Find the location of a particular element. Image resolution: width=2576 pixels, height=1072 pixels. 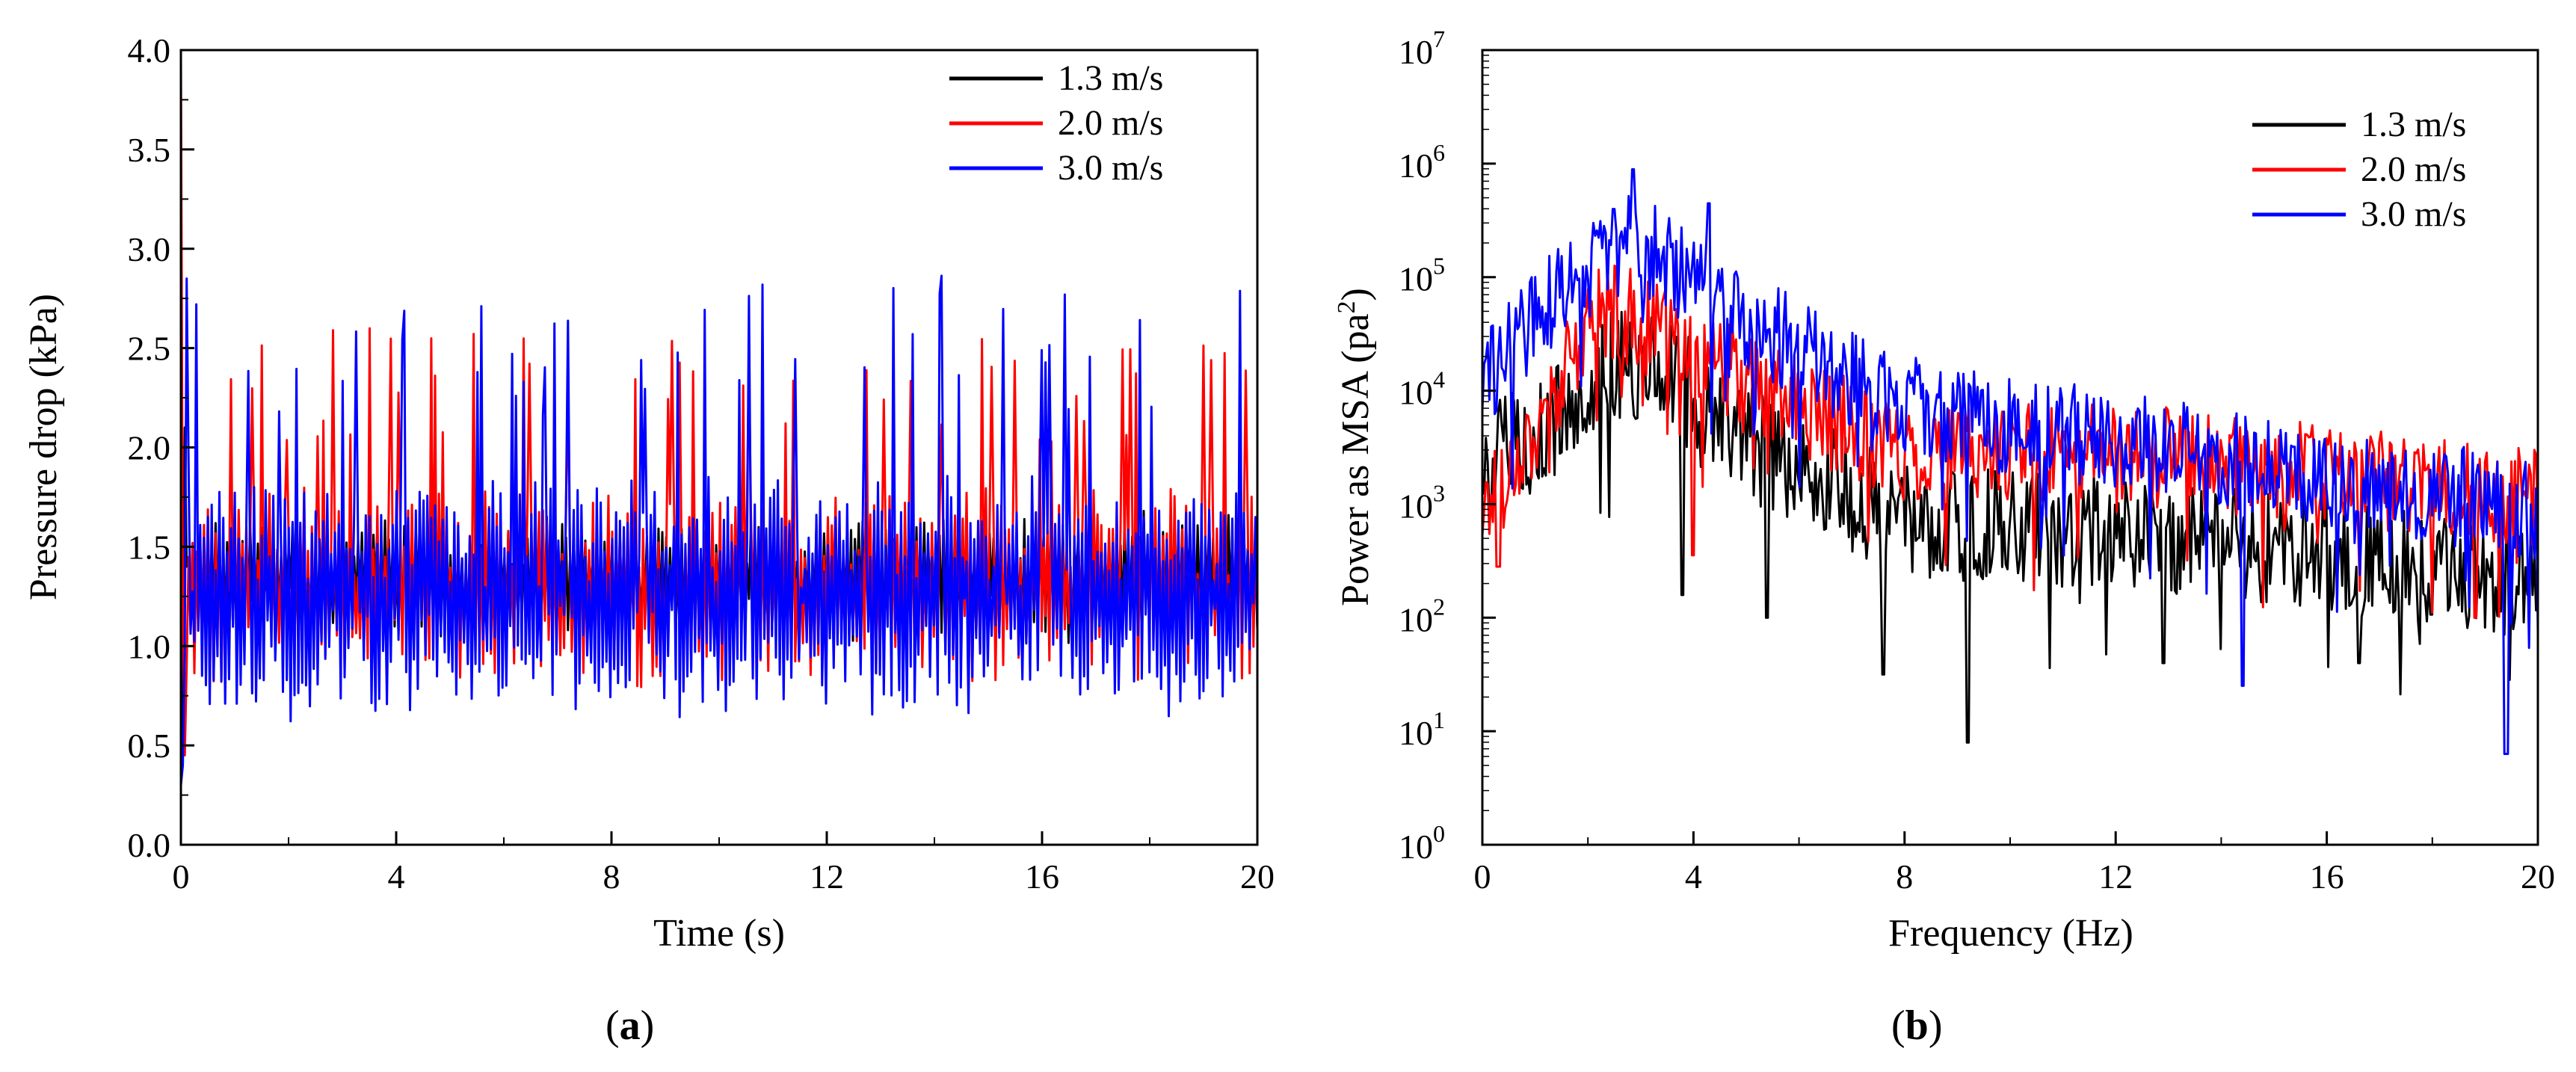

panel-b-y-tick-label: 10⁶ is located at coordinates (1422, 162).